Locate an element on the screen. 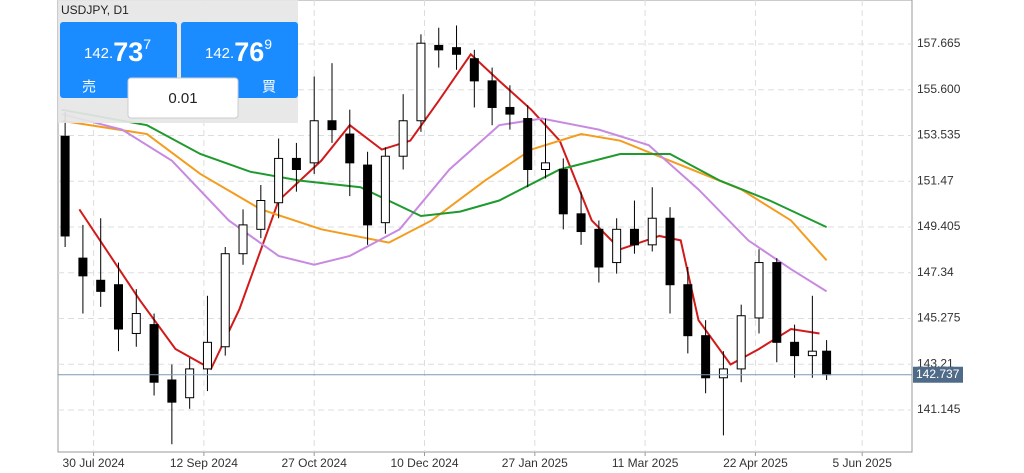 Image resolution: width=1024 pixels, height=473 pixels. x-tick-label: 11 Mar 2025 is located at coordinates (645, 463).